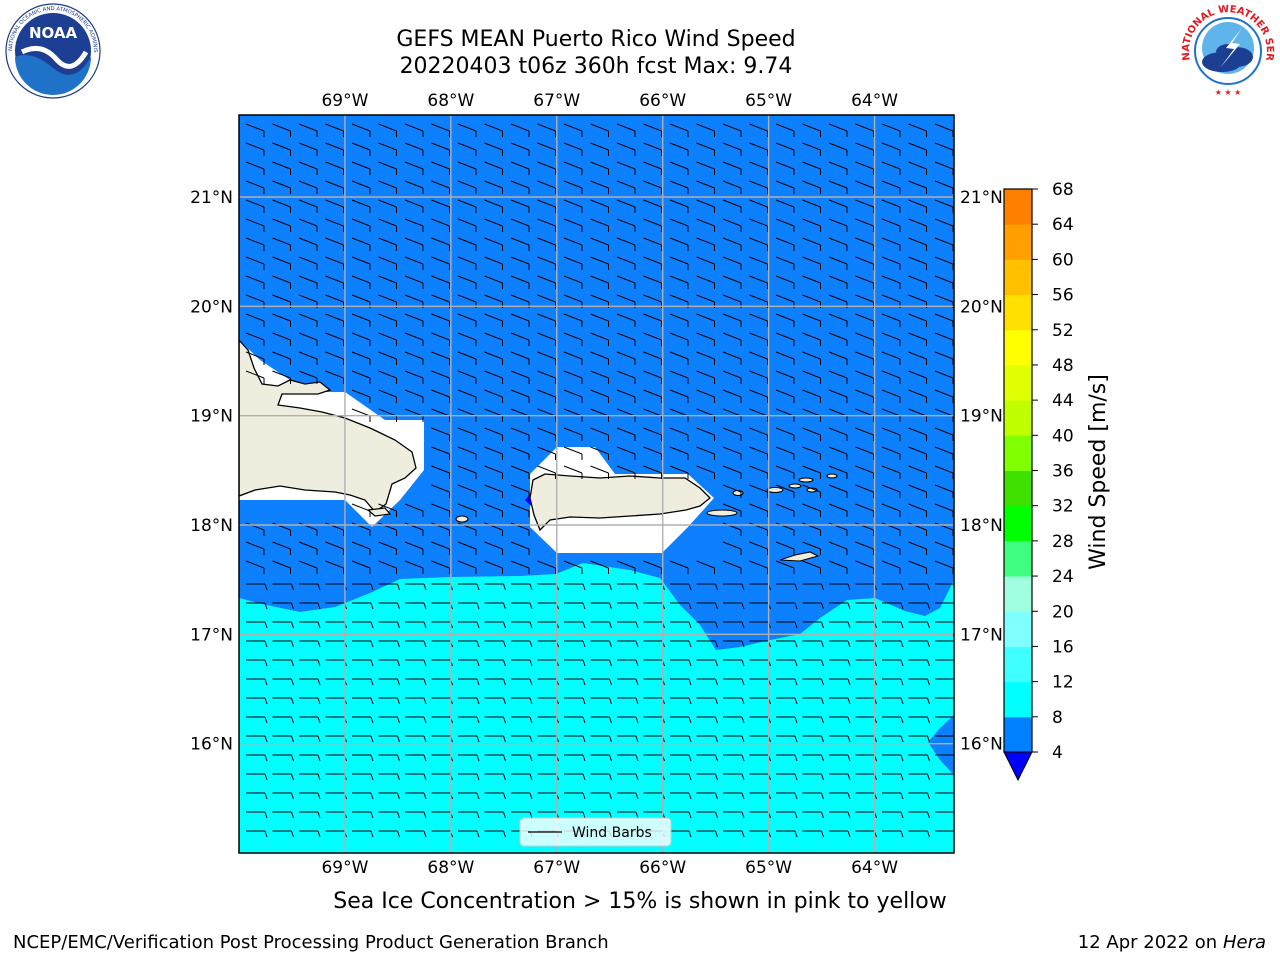 The image size is (1280, 960). I want to click on lon-tick-label: 66°W, so click(662, 868).